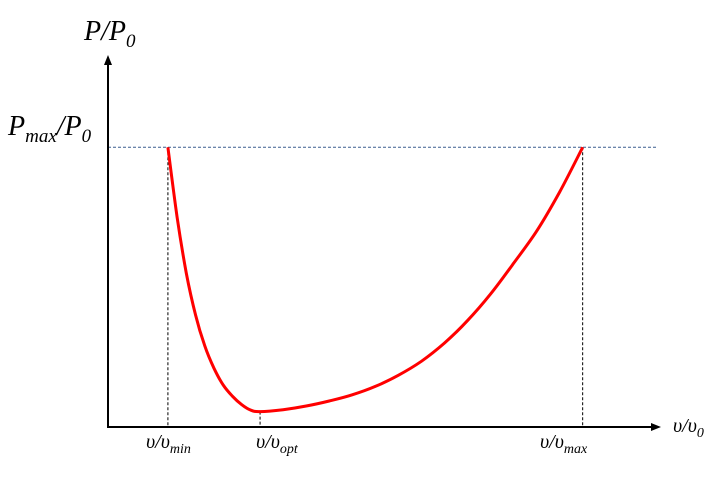  Describe the element at coordinates (49, 129) in the screenshot. I see `pmax-label: Pmax/P0` at that location.